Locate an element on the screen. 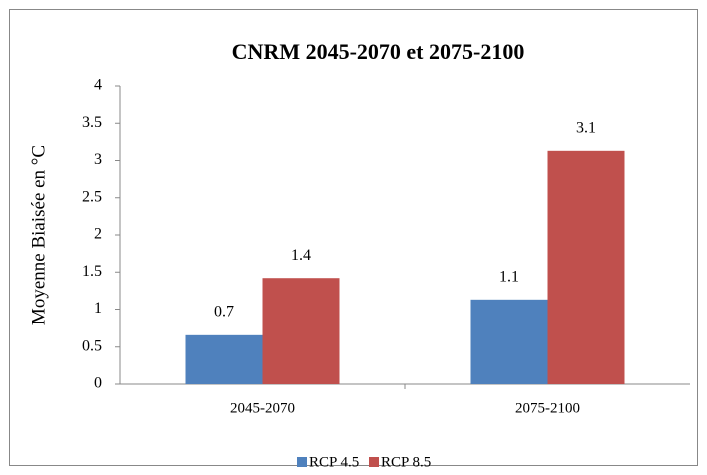 The width and height of the screenshot is (707, 475). y-tick-label: 2.5 is located at coordinates (92, 196).